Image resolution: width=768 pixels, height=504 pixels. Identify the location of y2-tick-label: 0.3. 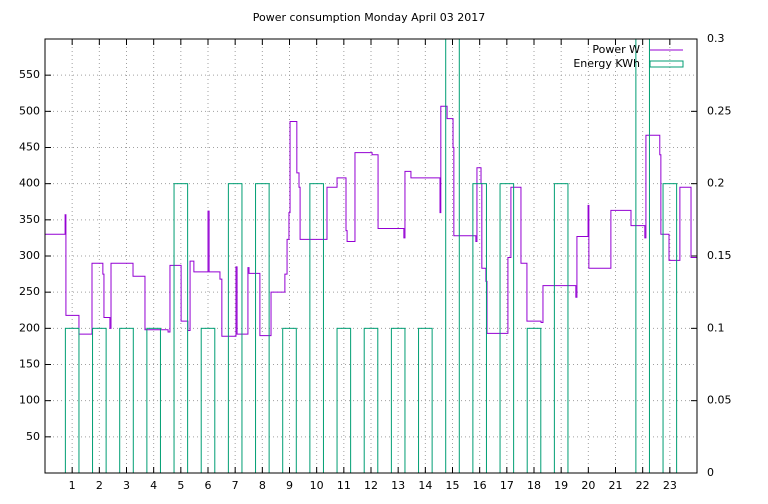
(716, 38).